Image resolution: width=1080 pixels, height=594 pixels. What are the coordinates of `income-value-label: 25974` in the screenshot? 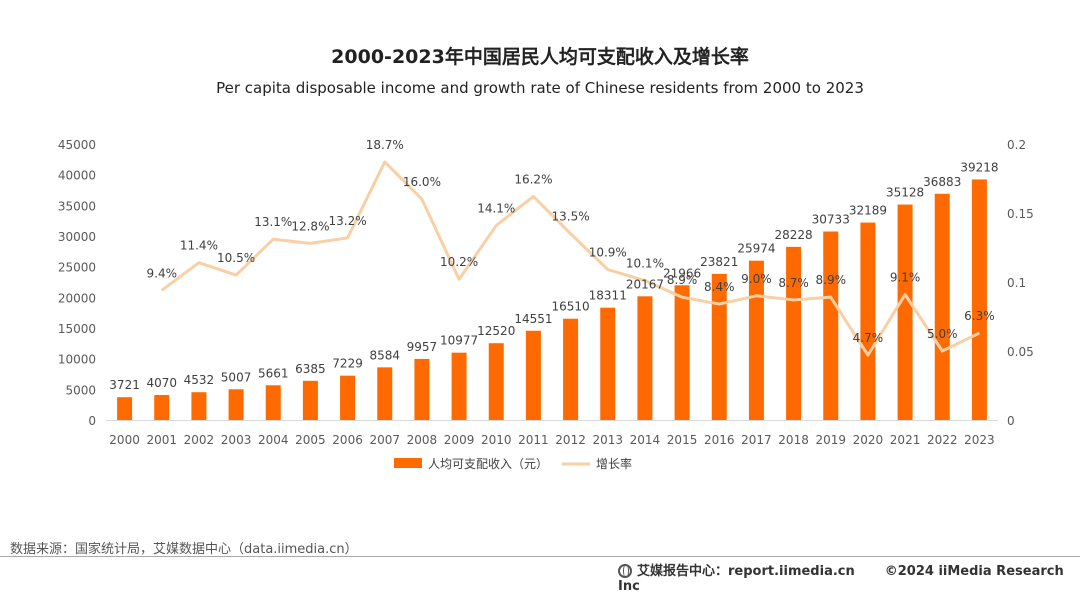 It's located at (756, 249).